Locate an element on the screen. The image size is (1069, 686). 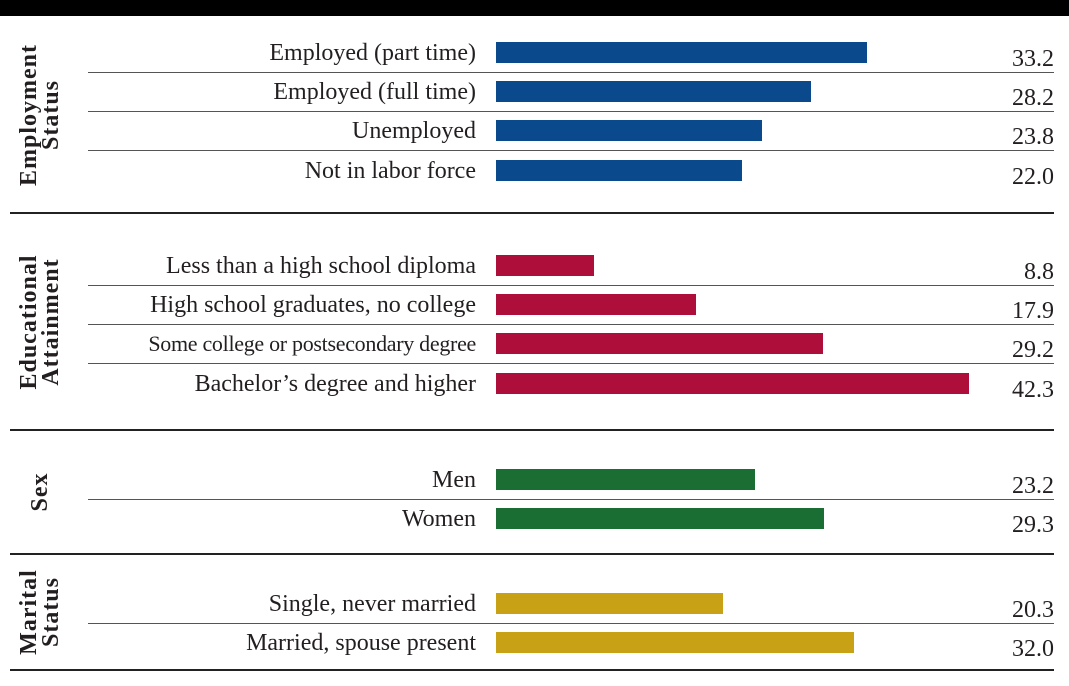
group-title-text: Marital Status is located at coordinates (40, 612).